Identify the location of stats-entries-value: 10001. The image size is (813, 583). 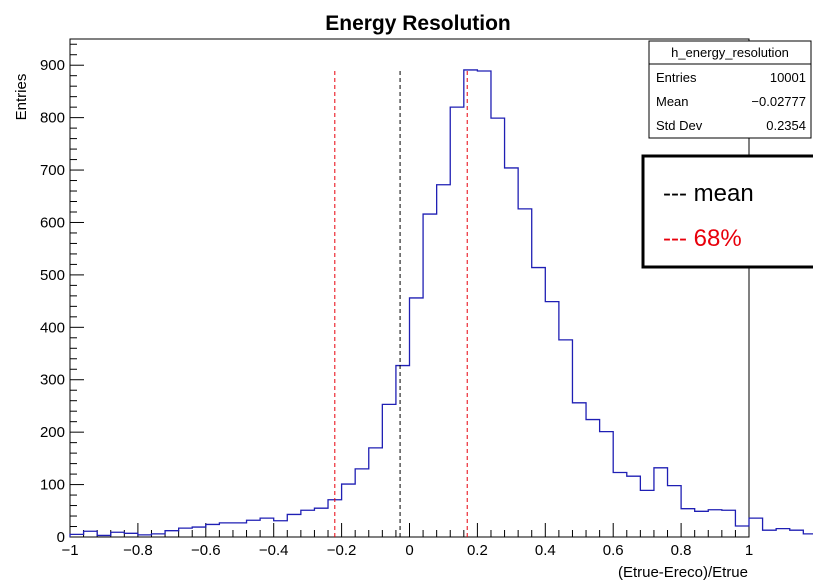
(788, 77).